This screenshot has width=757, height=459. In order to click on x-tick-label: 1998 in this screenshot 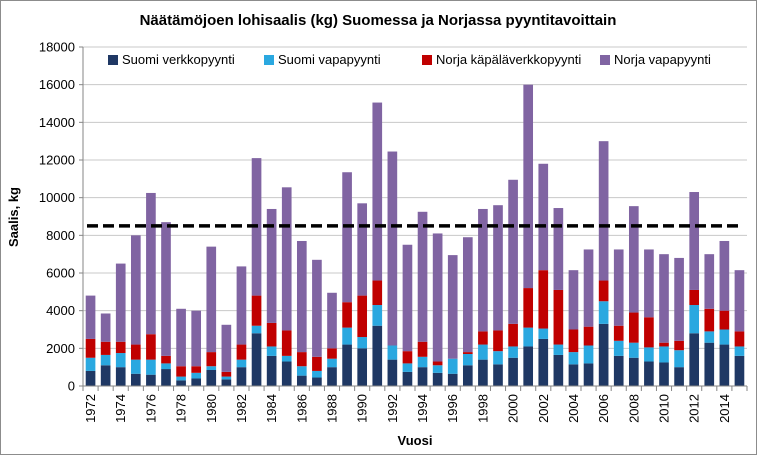, I will do `click(482, 408)`.